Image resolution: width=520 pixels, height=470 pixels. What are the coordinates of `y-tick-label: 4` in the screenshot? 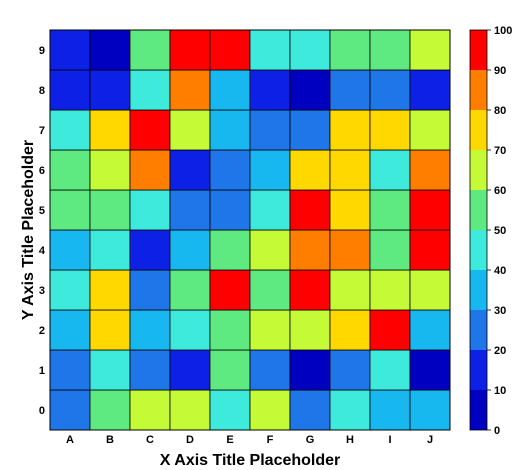 It's located at (42, 251).